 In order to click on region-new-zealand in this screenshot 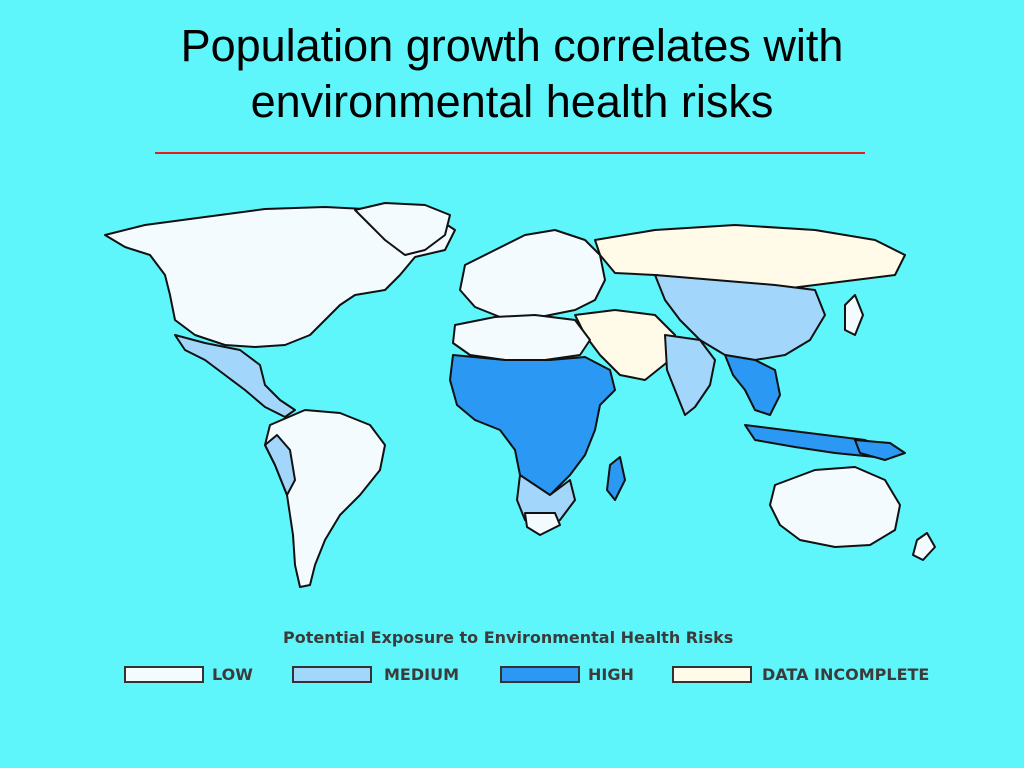, I will do `click(924, 546)`.